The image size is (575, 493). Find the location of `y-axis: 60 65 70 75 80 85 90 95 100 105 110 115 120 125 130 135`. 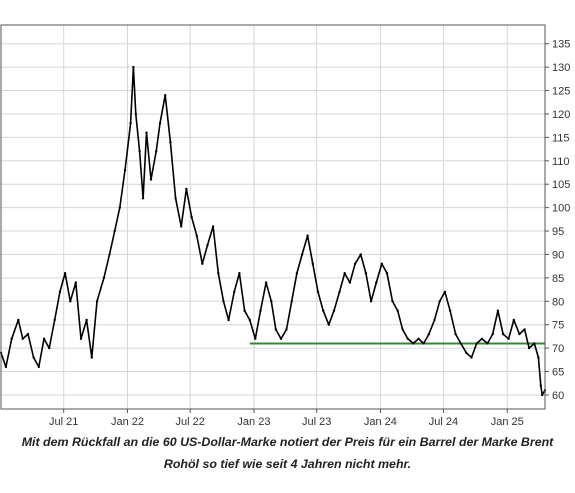

y-axis: 60 65 70 75 80 85 90 95 100 105 110 115 120 125 130 135 is located at coordinates (557, 220).